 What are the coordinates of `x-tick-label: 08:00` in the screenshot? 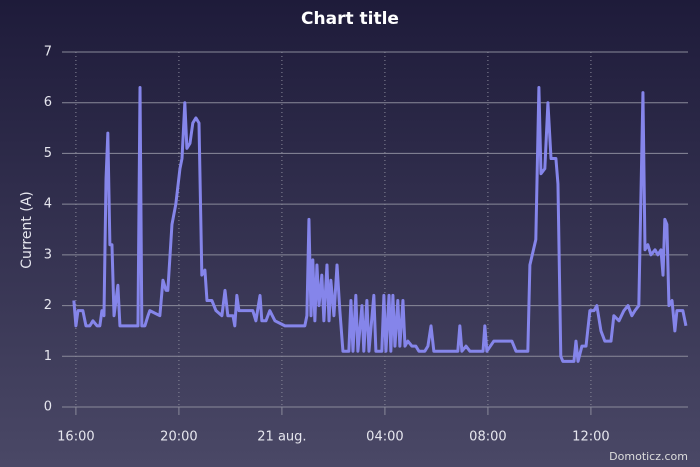 It's located at (487, 437).